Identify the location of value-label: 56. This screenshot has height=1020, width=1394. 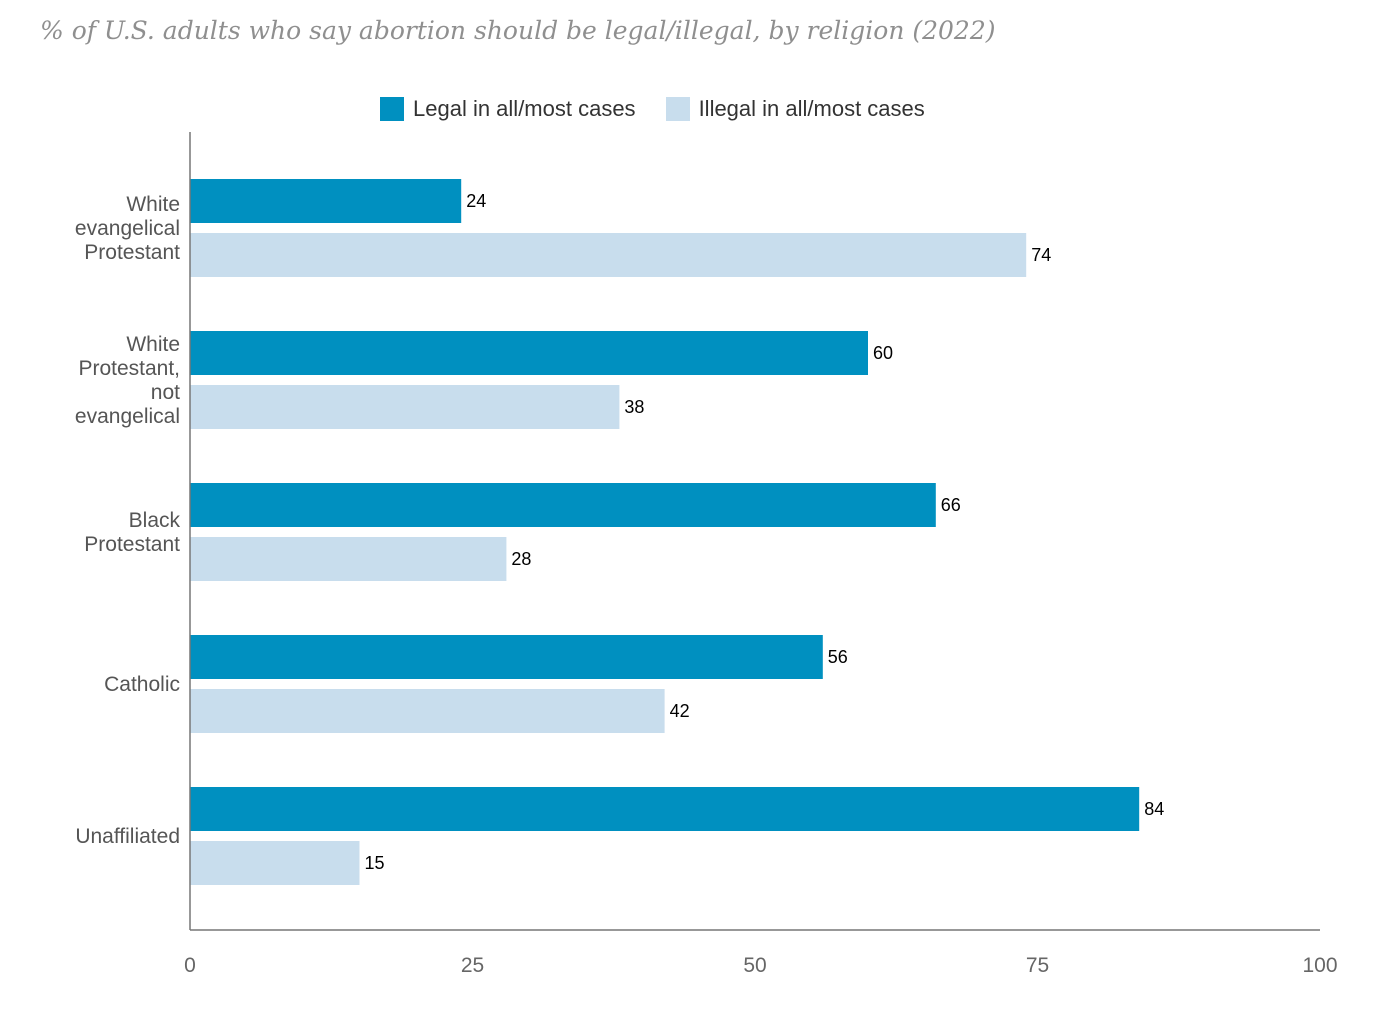
(838, 657).